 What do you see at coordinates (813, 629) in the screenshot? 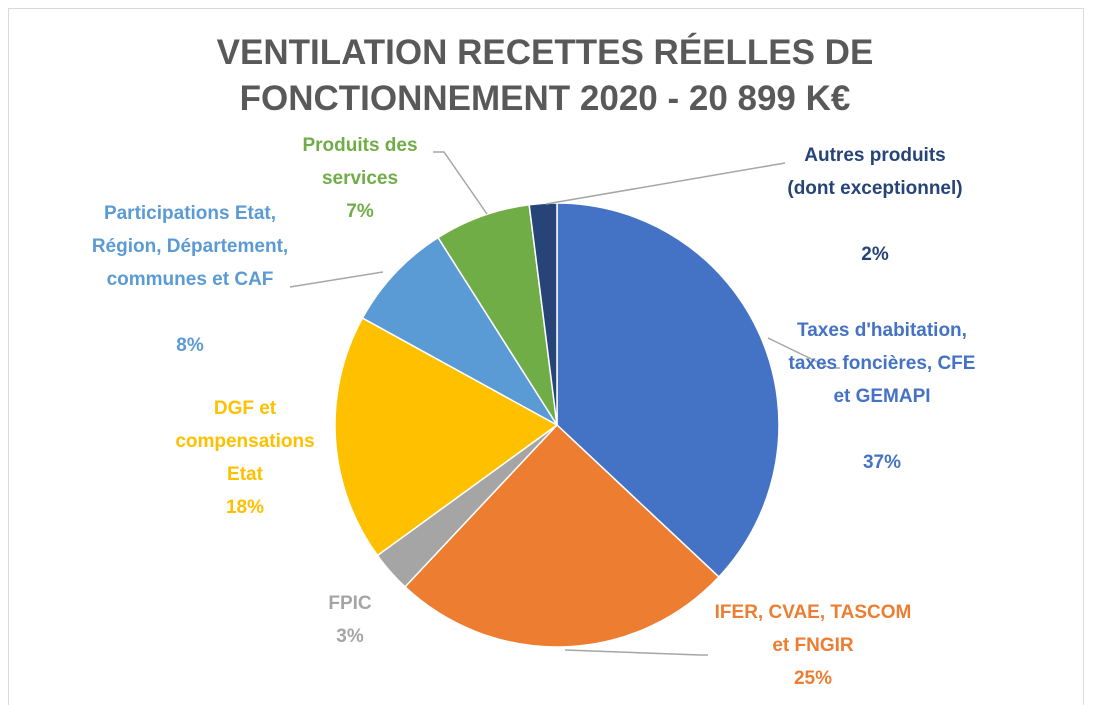
I see `slice-label: IFER, CVAE, TASCOM et FNGIR` at bounding box center [813, 629].